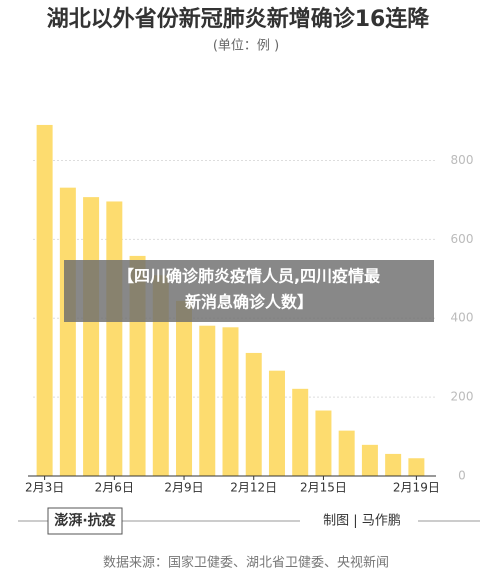  Describe the element at coordinates (416, 488) in the screenshot. I see `x-tick-label: 2月19日` at that location.